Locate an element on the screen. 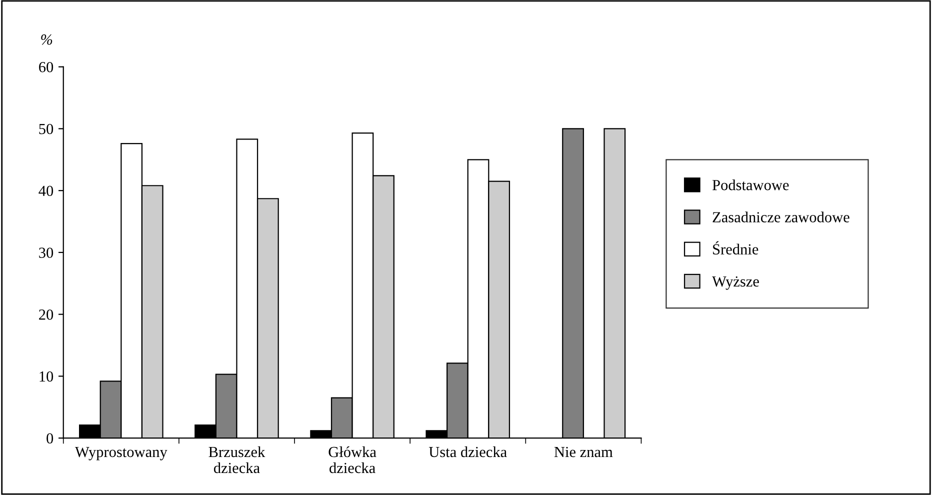 The width and height of the screenshot is (932, 495). y-tick-label: 40 is located at coordinates (46, 191).